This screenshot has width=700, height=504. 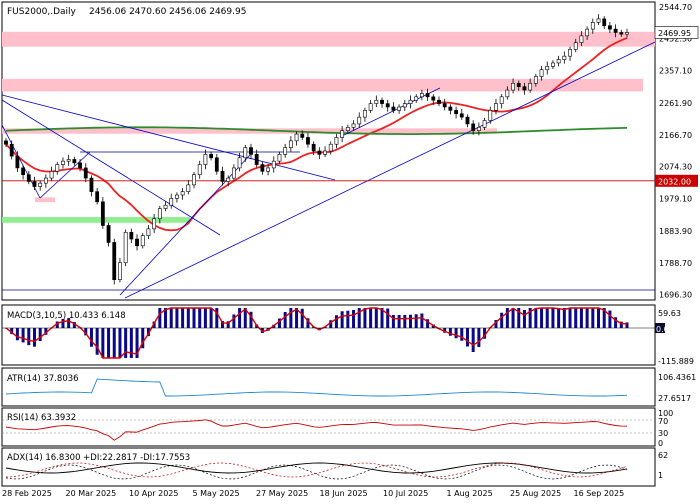 I want to click on price-tick-label: 1883.90, so click(x=675, y=231).